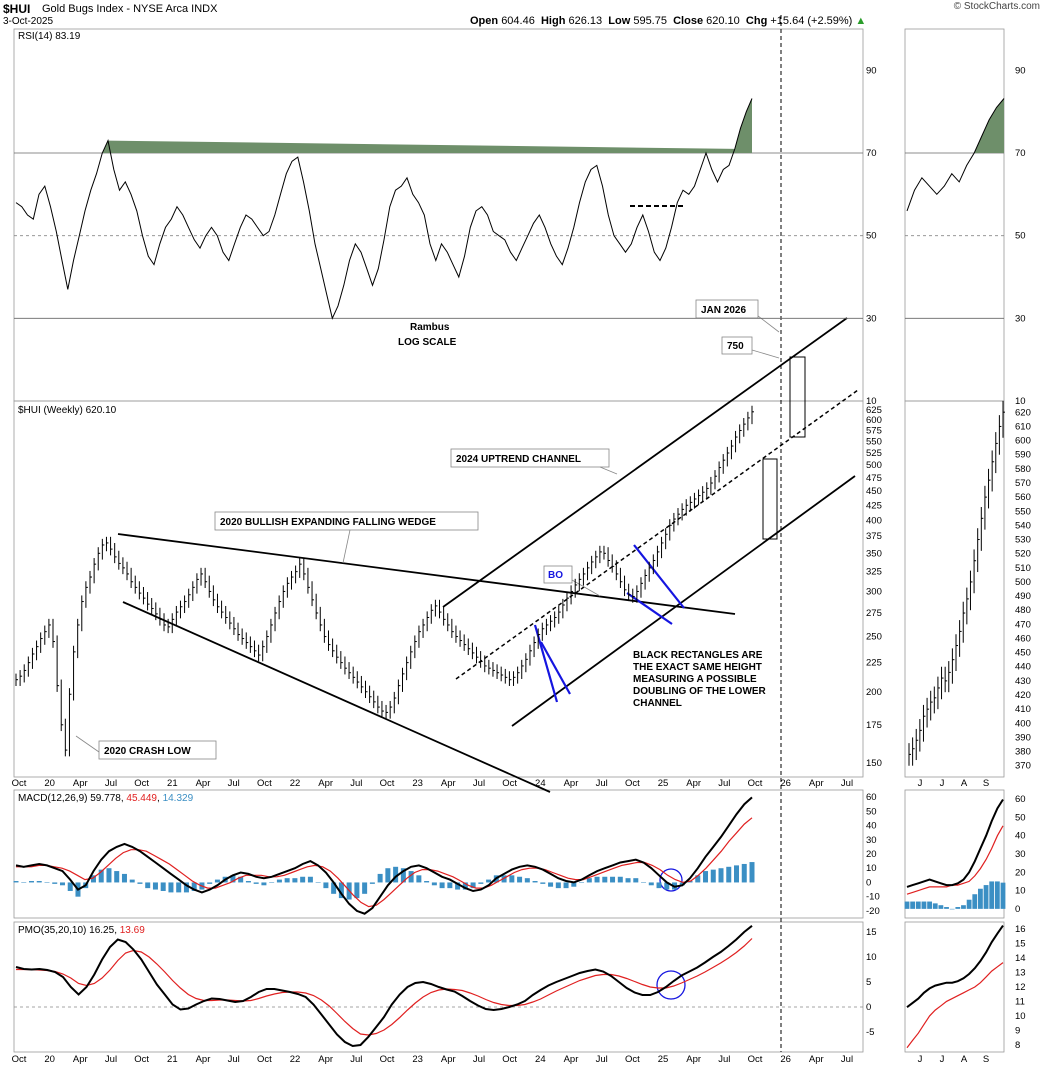 The image size is (1050, 1069). Describe the element at coordinates (986, 783) in the screenshot. I see `price-zoom-x-tick-3: S` at that location.